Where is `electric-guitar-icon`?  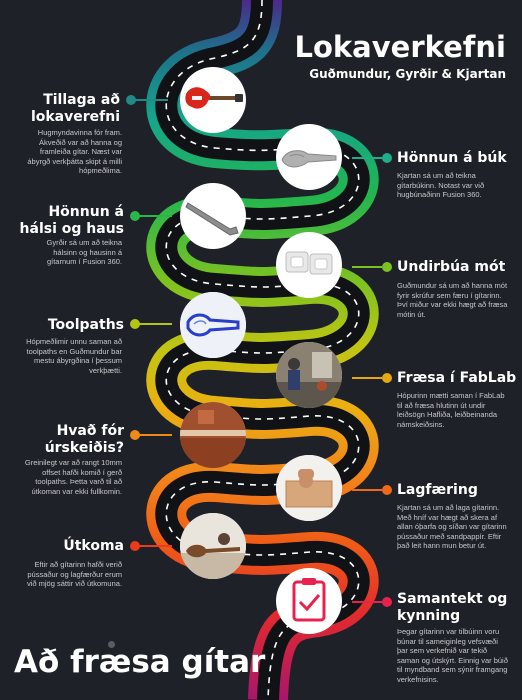
electric-guitar-icon is located at coordinates (214, 98).